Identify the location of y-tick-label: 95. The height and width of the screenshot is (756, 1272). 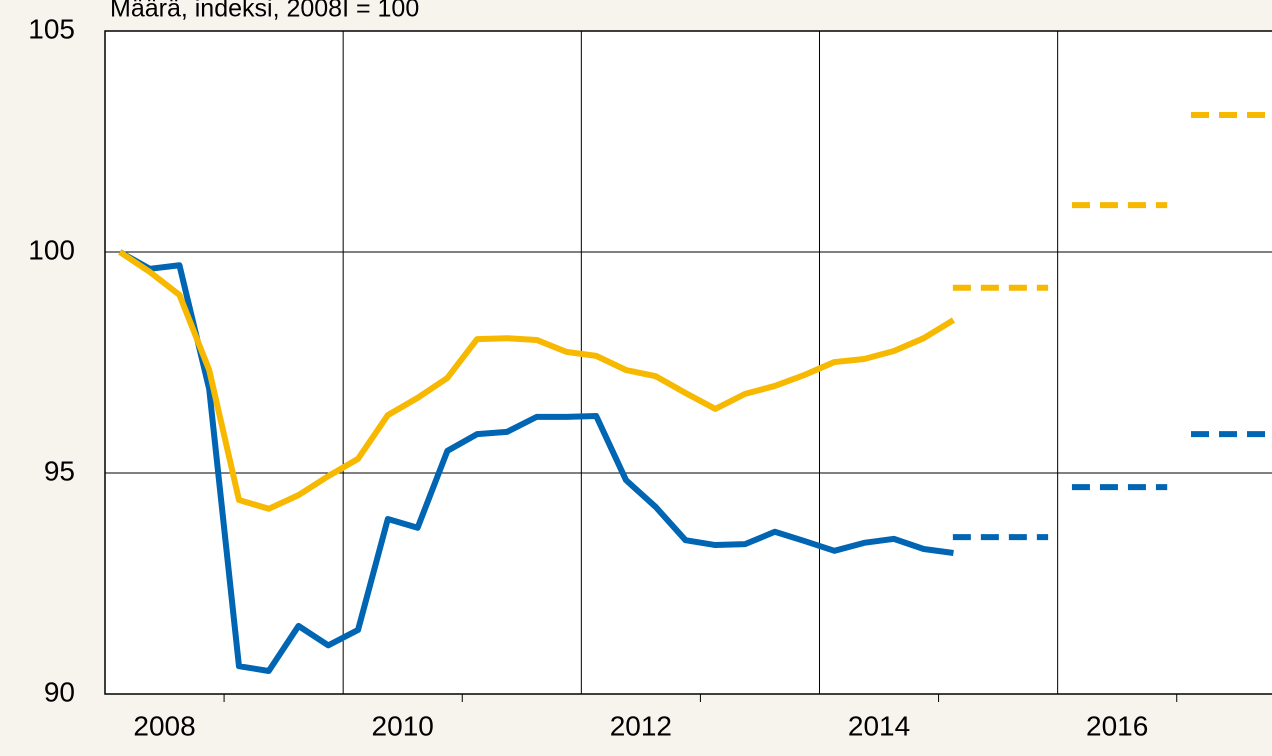
(59, 470).